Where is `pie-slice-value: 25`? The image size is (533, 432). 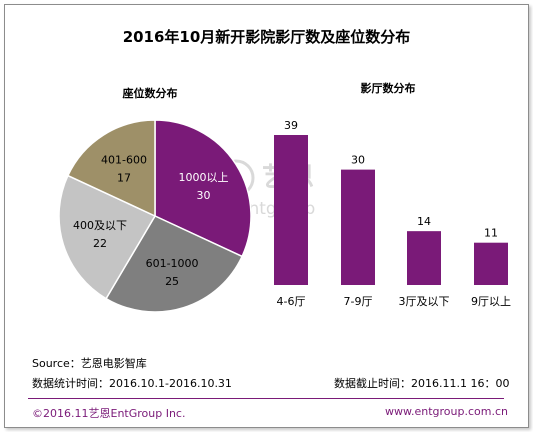 pie-slice-value: 25 is located at coordinates (172, 281).